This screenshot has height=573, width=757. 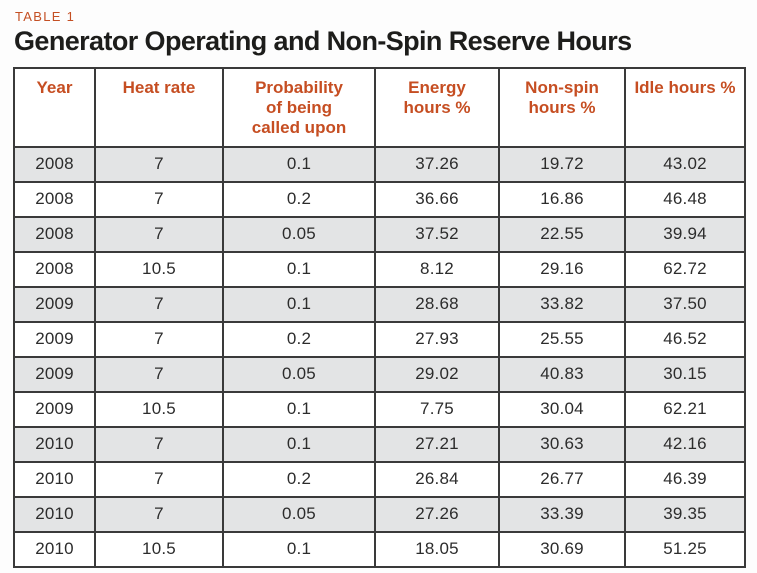 What do you see at coordinates (437, 339) in the screenshot?
I see `table-cell: 27.93` at bounding box center [437, 339].